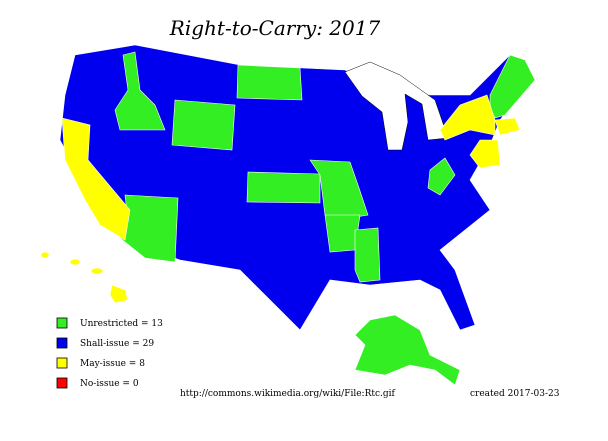 This screenshot has height=441, width=608. I want to click on arizona, so click(149, 228).